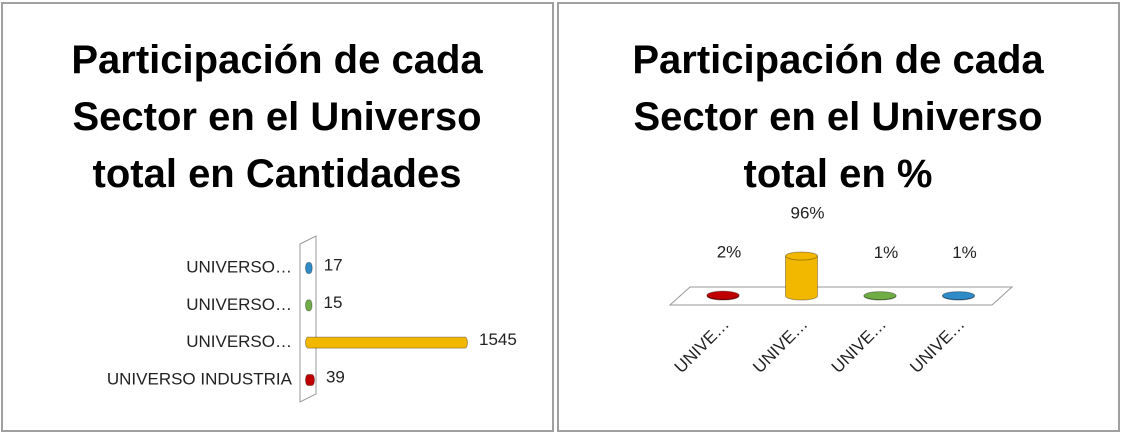 This screenshot has width=1121, height=434. What do you see at coordinates (333, 264) in the screenshot?
I see `data-label: 17` at bounding box center [333, 264].